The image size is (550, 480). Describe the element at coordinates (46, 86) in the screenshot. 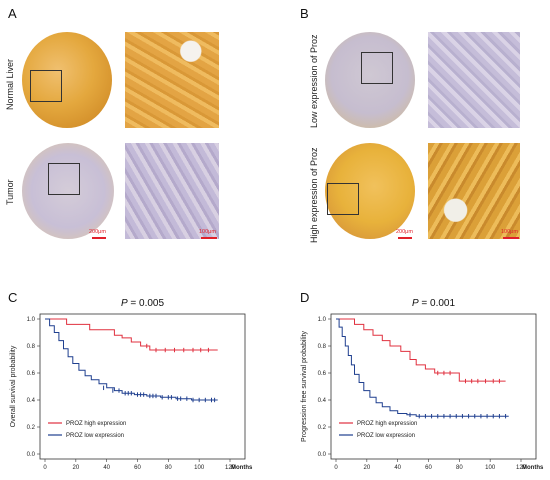

I see `normal-liver-roi-box` at that location.